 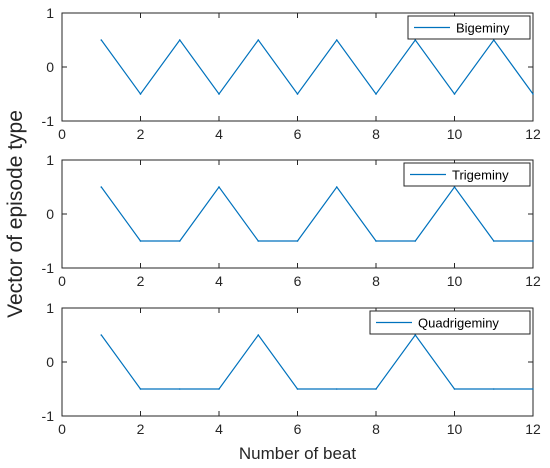 What do you see at coordinates (316, 361) in the screenshot?
I see `series-line-quadrigeminy` at bounding box center [316, 361].